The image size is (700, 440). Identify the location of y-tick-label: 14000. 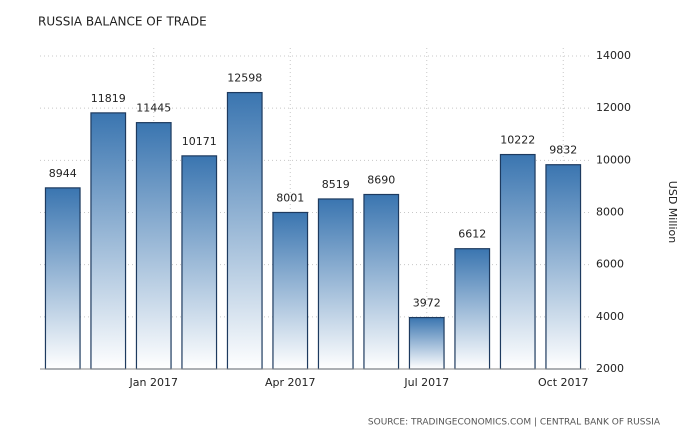
(613, 55).